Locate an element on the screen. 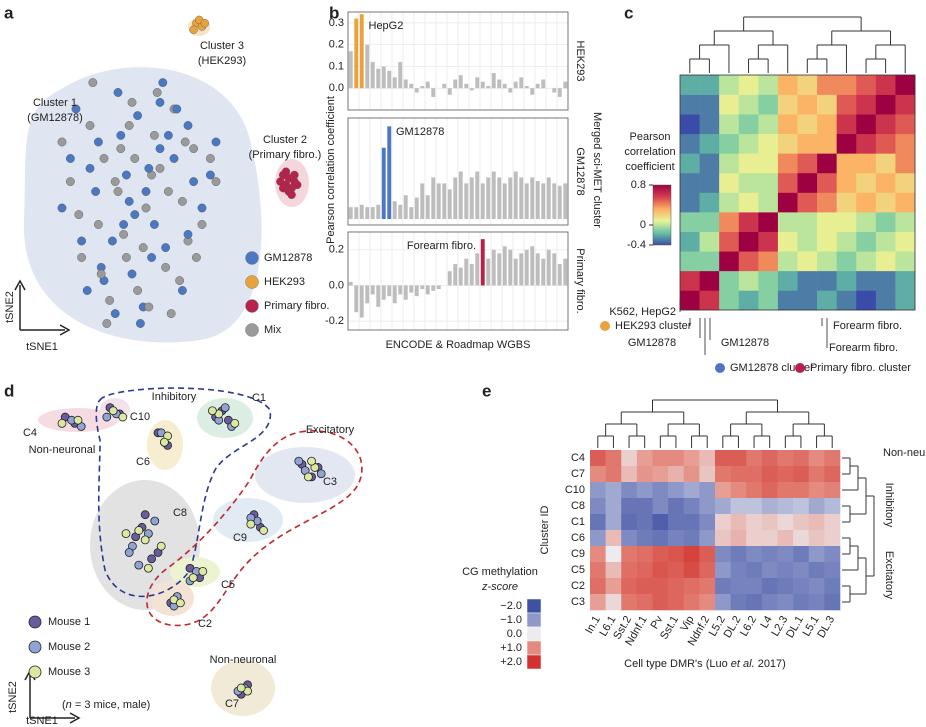 This screenshot has height=727, width=926. cluster-label: C4 is located at coordinates (30, 433).